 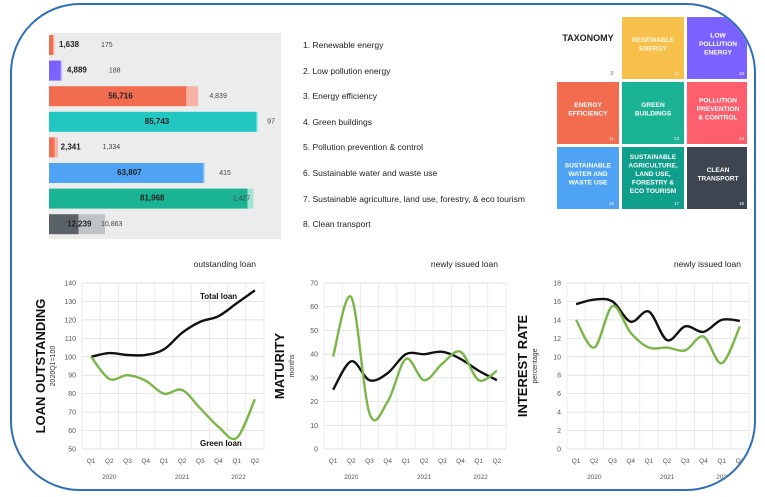 What do you see at coordinates (152, 198) in the screenshot?
I see `bar-value-a-7: 81,968` at bounding box center [152, 198].